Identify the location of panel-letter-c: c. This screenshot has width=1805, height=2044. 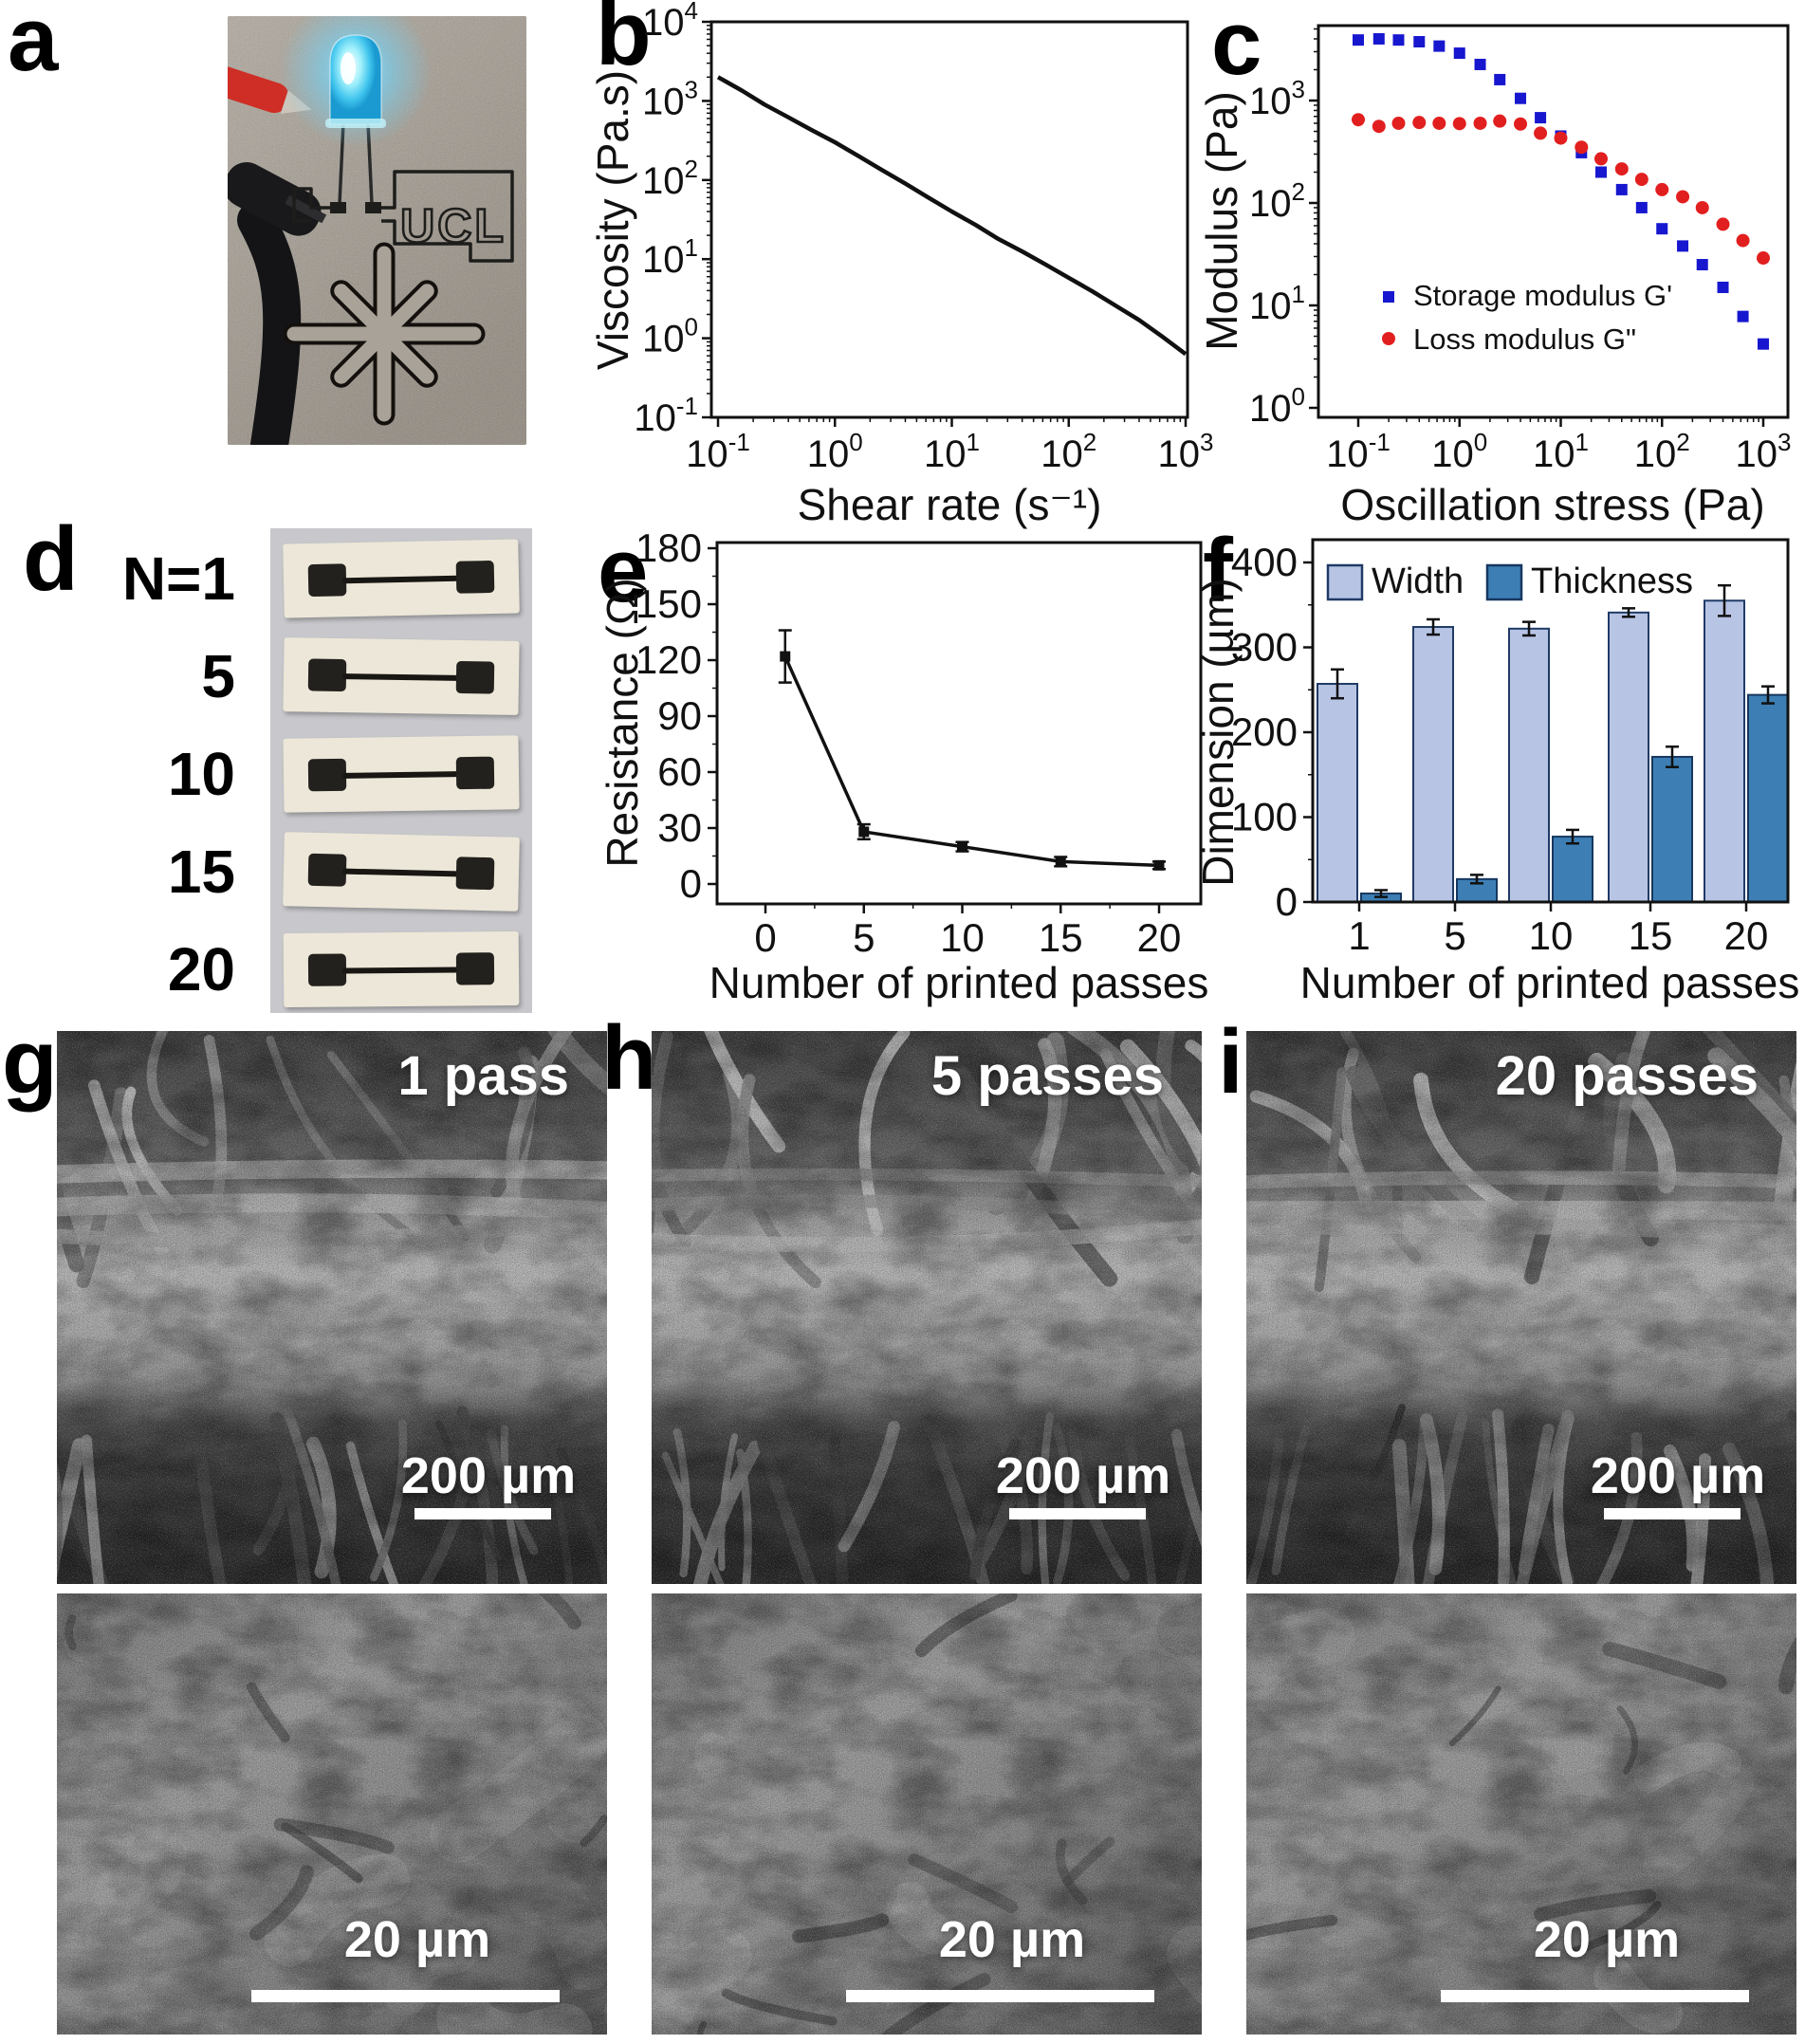
(1236, 47).